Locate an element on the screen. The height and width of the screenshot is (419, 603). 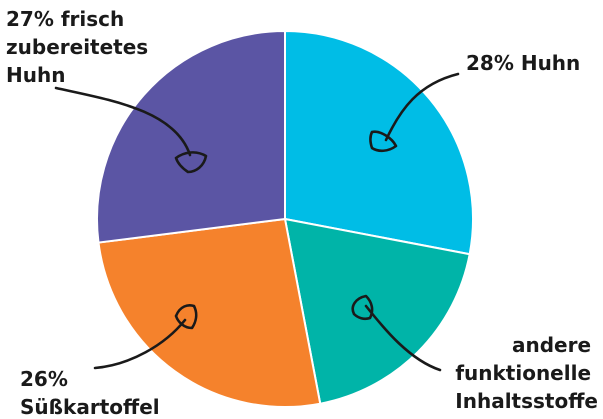
arrow-frisch-huhn is located at coordinates (131, 130).